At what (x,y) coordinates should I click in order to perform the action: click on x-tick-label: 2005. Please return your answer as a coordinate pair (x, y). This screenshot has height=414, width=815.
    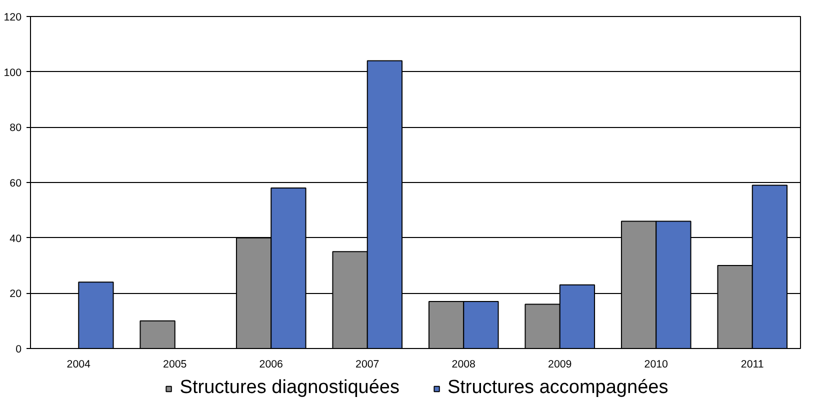
    Looking at the image, I should click on (175, 364).